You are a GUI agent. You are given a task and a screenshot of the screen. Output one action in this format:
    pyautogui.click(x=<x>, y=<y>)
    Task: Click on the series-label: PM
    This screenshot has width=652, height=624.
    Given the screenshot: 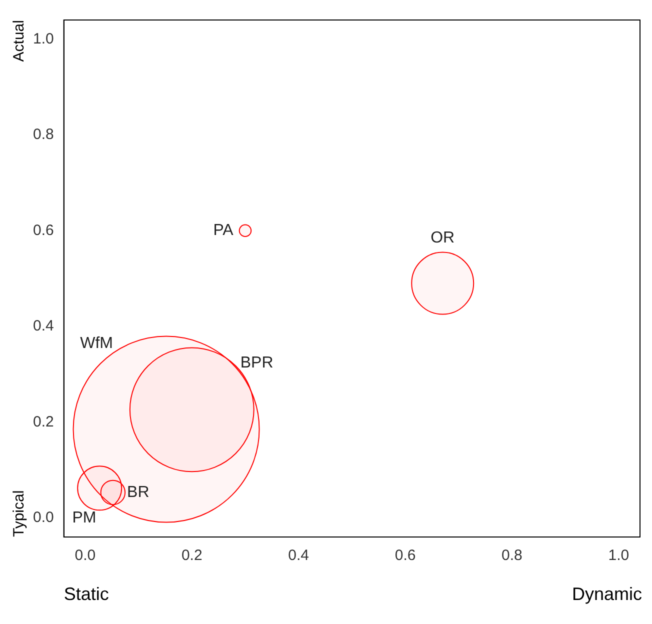 What is the action you would take?
    pyautogui.click(x=84, y=518)
    